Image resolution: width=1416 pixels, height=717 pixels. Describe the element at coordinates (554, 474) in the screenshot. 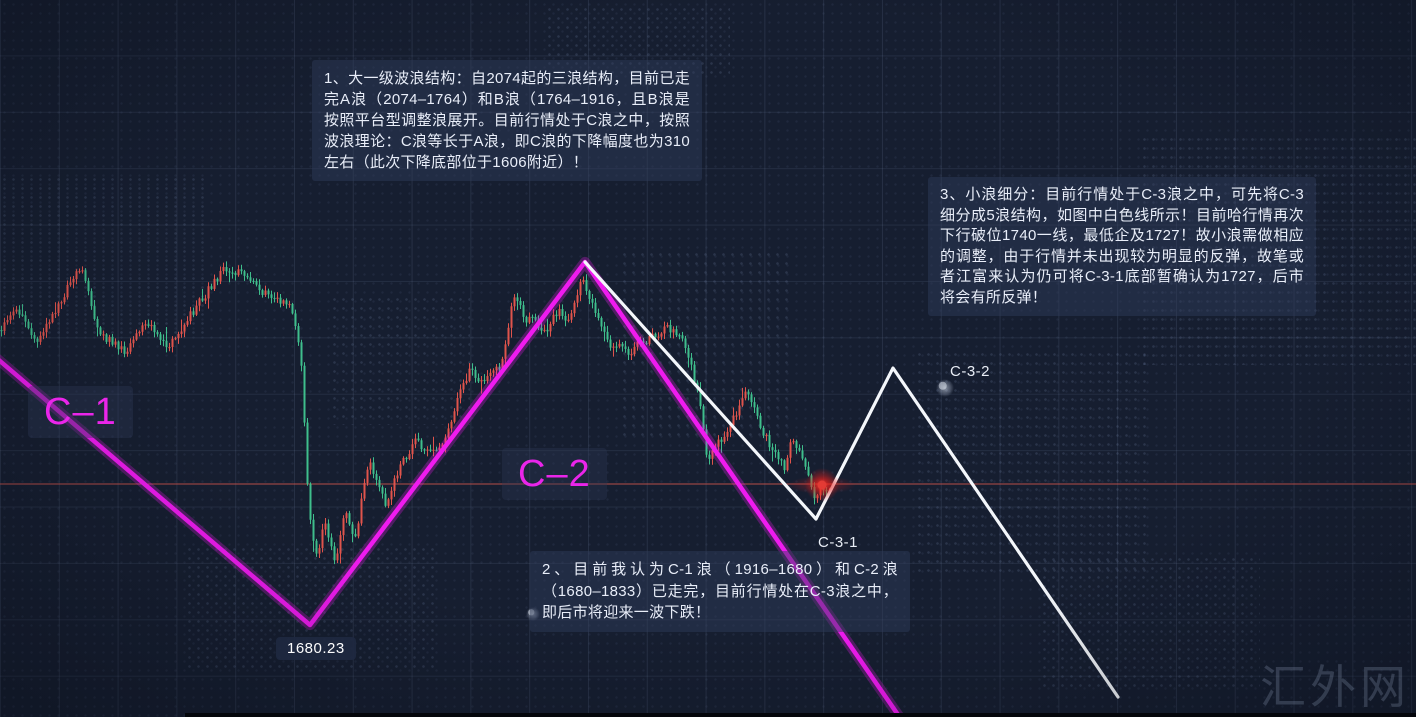

I see `wave-label-c2: C–2` at that location.